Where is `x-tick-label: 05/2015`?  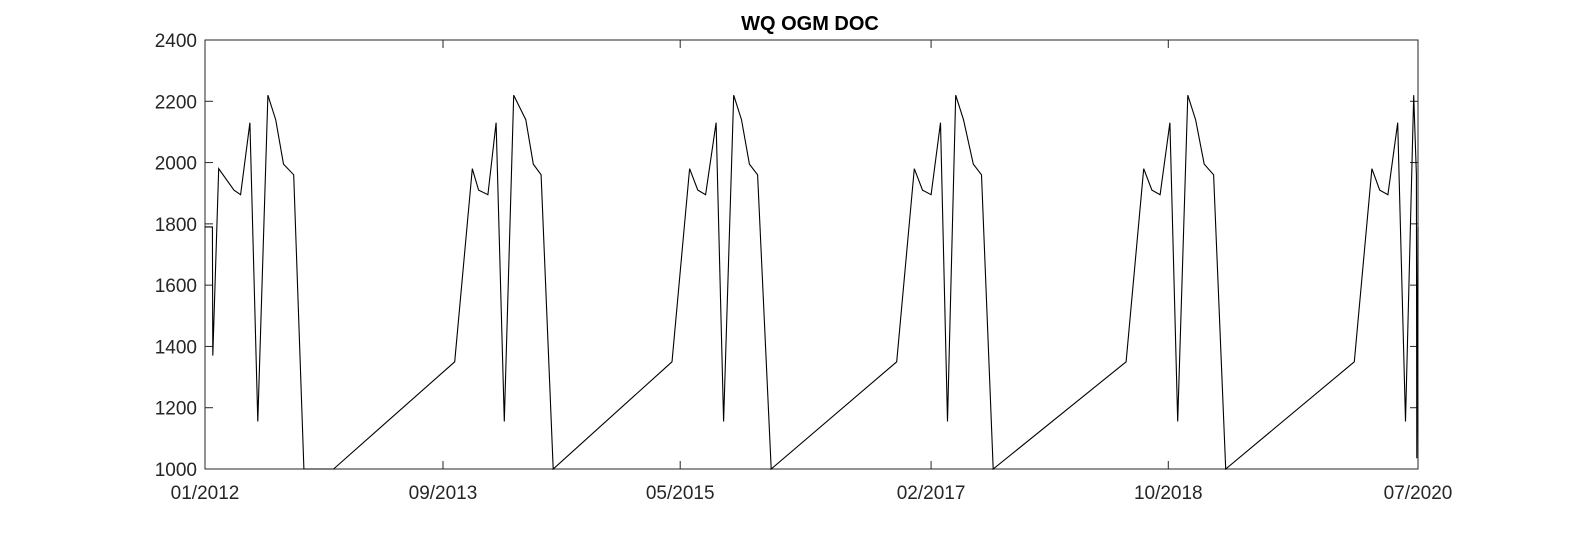
x-tick-label: 05/2015 is located at coordinates (680, 493).